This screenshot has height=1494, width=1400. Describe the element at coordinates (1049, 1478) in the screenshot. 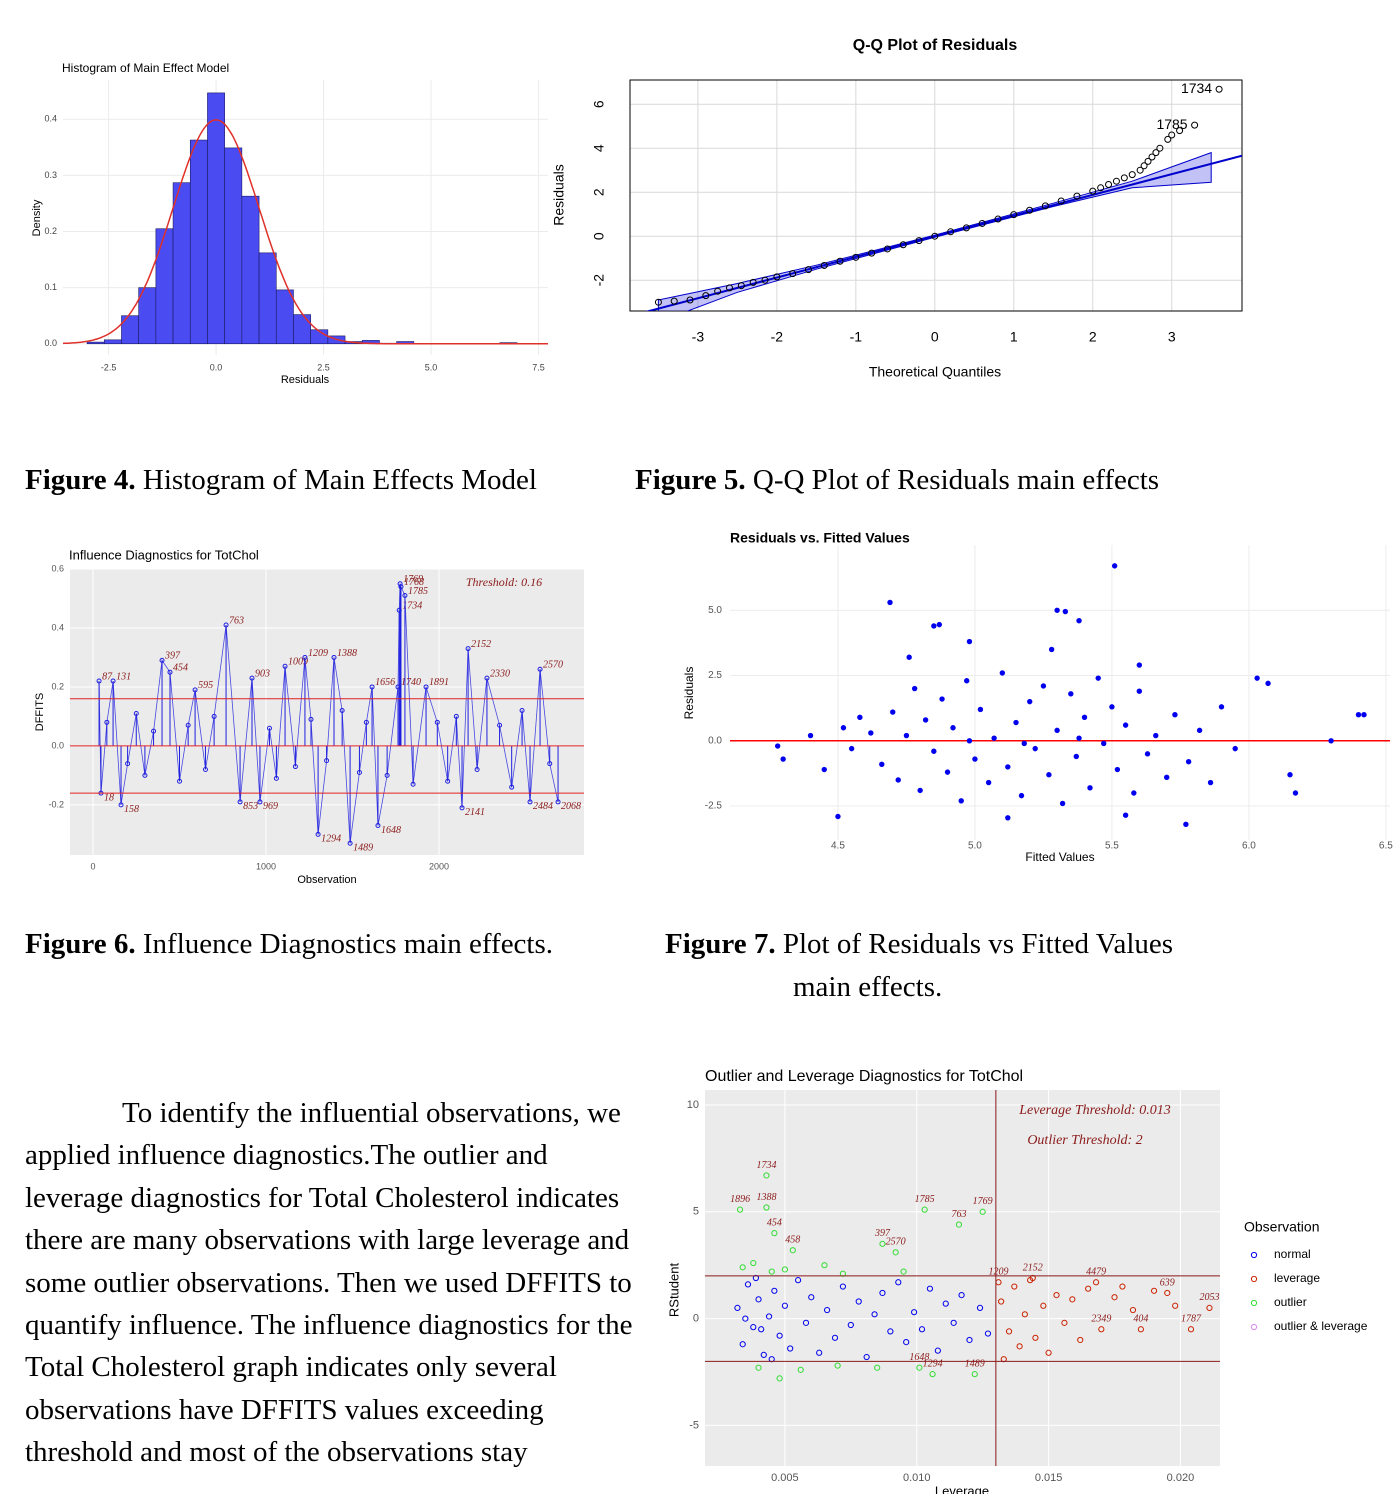

I see `x-tick-label: 0.015` at that location.